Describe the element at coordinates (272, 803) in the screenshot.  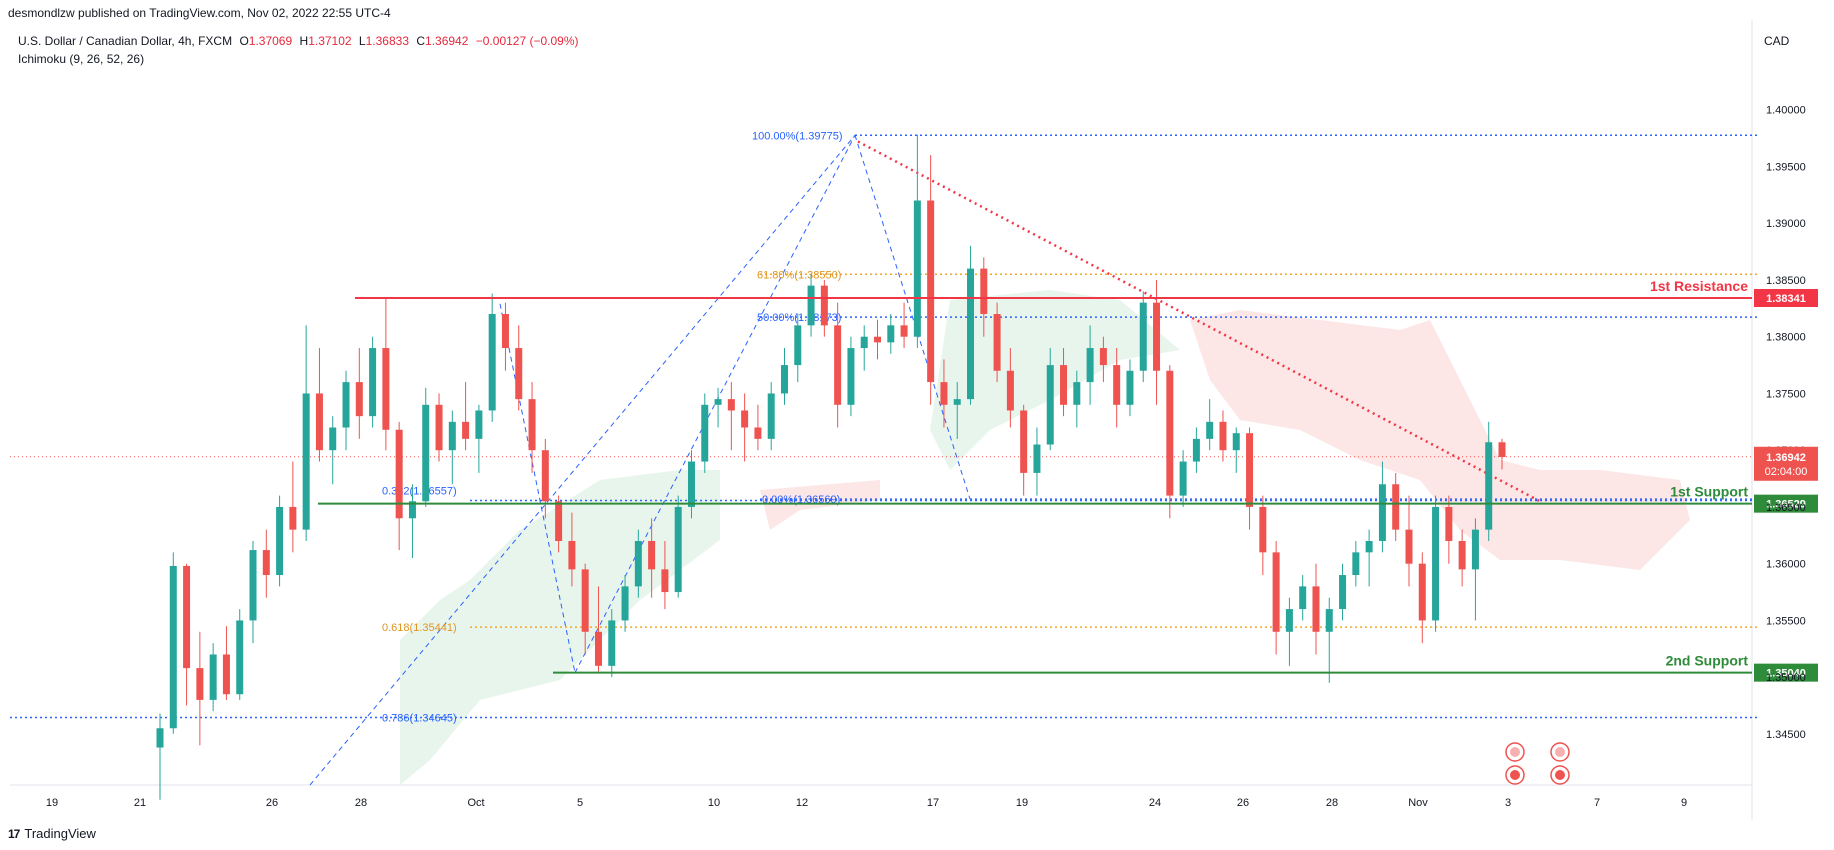
I see `time-tick-label: 26` at that location.